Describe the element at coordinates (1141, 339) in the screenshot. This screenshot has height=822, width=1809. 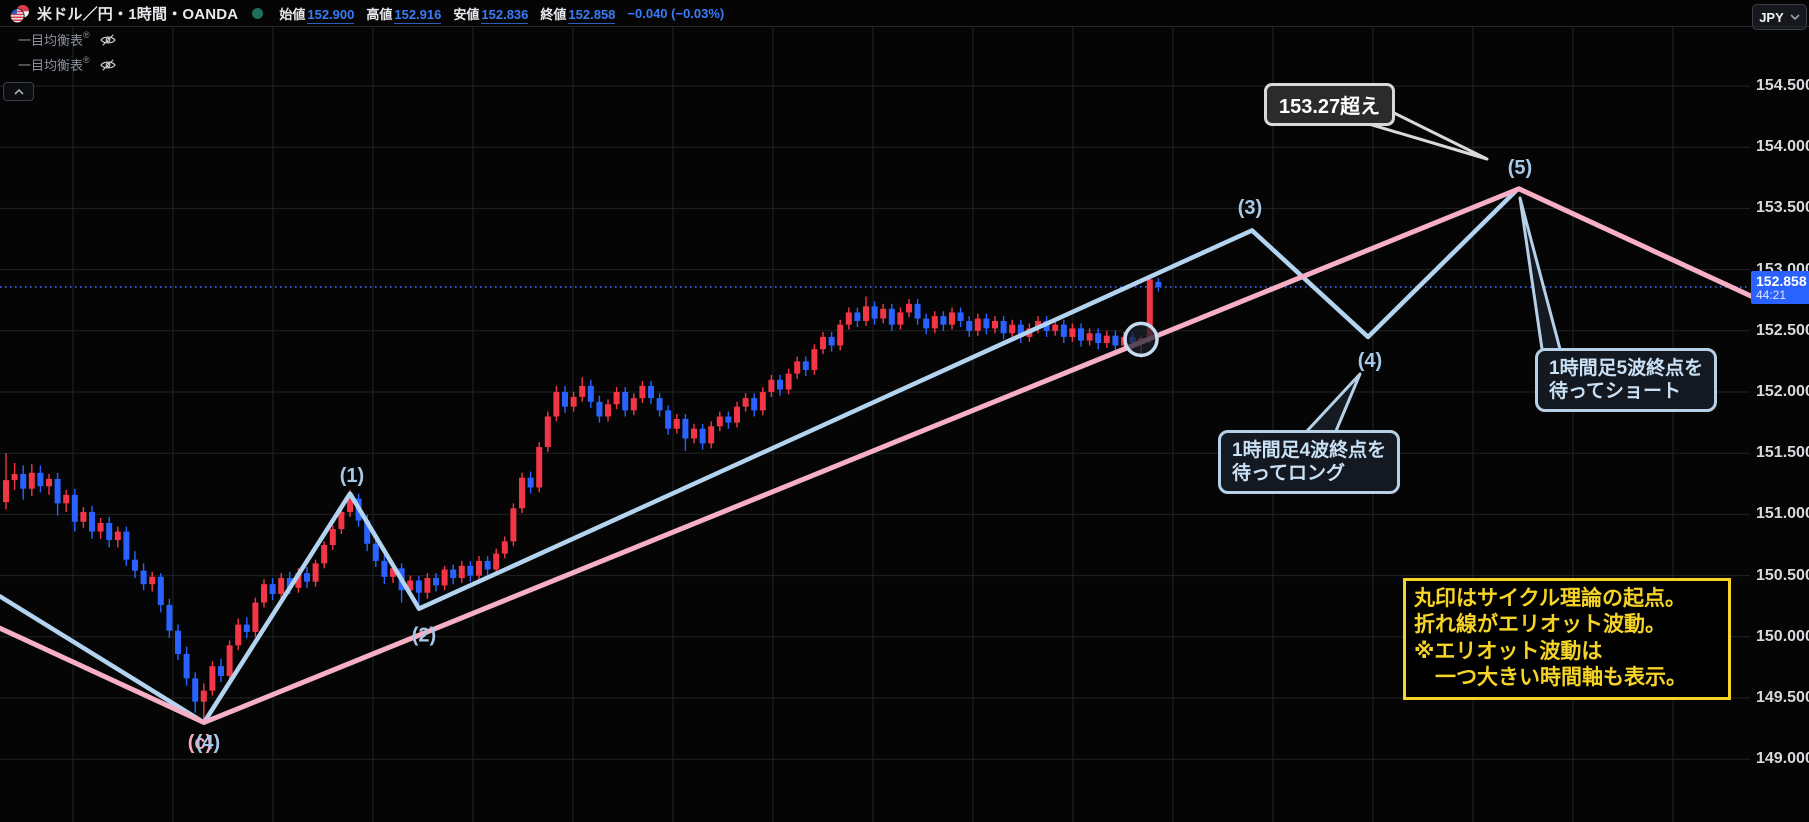
I see `cycle-start-circle-marker` at that location.